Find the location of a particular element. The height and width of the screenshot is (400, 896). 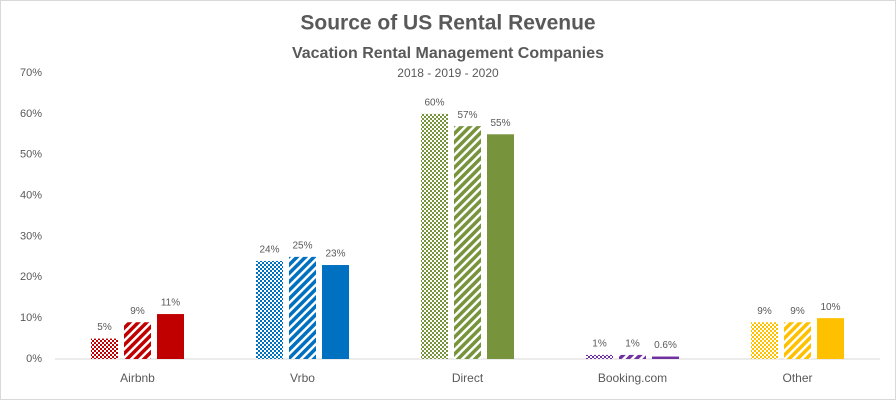

data-label: 23% is located at coordinates (335, 254).